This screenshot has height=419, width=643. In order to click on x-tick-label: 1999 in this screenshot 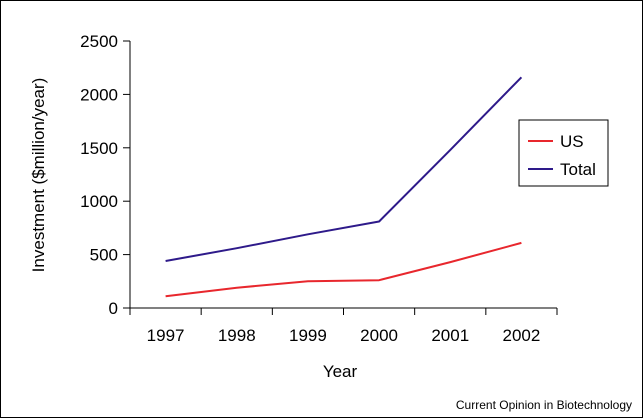, I will do `click(308, 335)`.